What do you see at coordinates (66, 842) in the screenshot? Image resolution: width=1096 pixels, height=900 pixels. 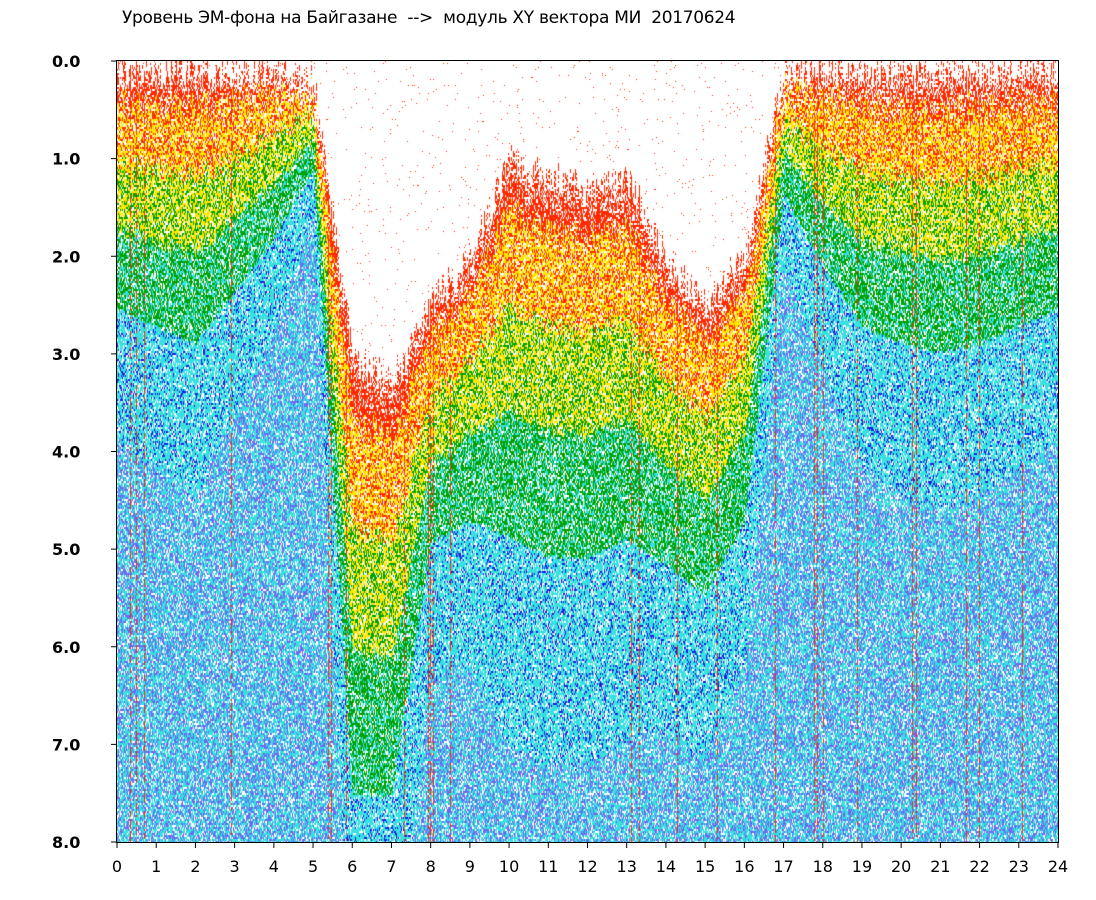 I see `y-tick-label: 8.0` at bounding box center [66, 842].